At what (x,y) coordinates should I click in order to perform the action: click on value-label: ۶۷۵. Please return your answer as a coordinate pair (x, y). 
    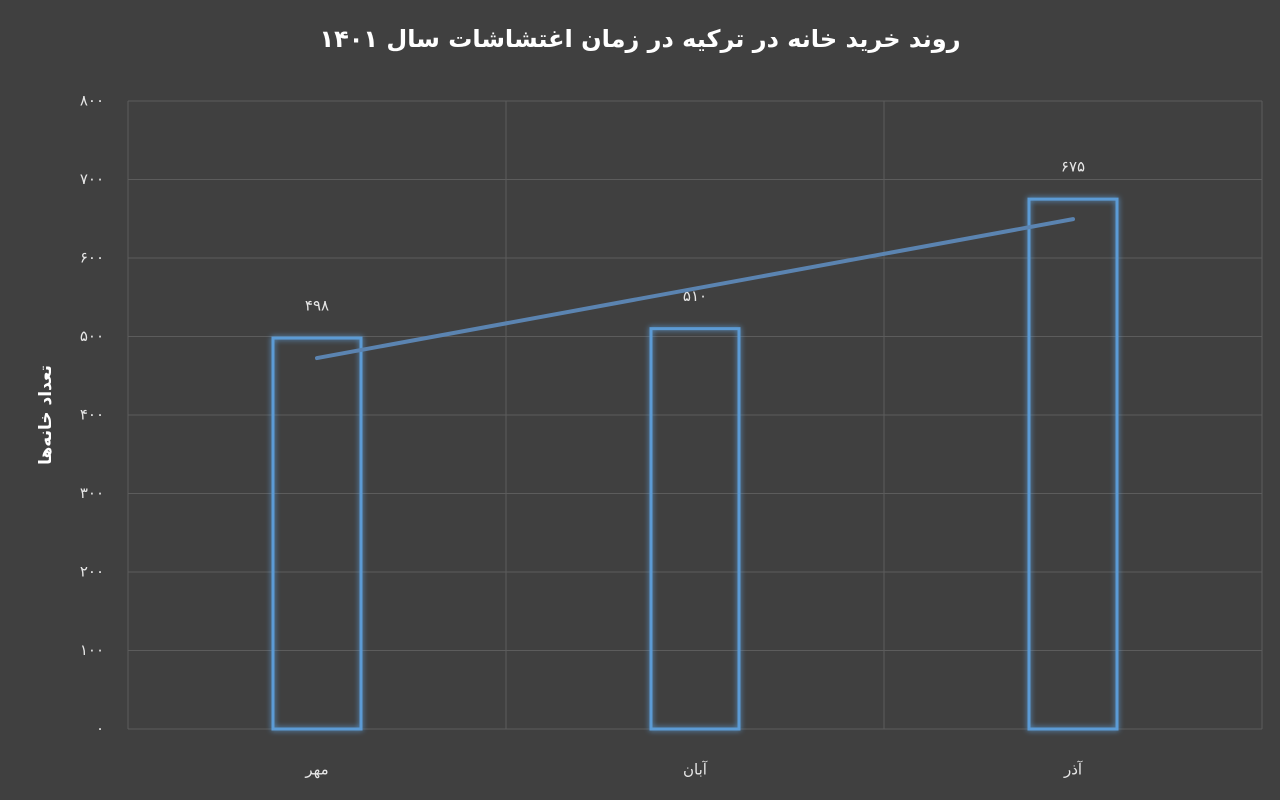
    Looking at the image, I should click on (1073, 167).